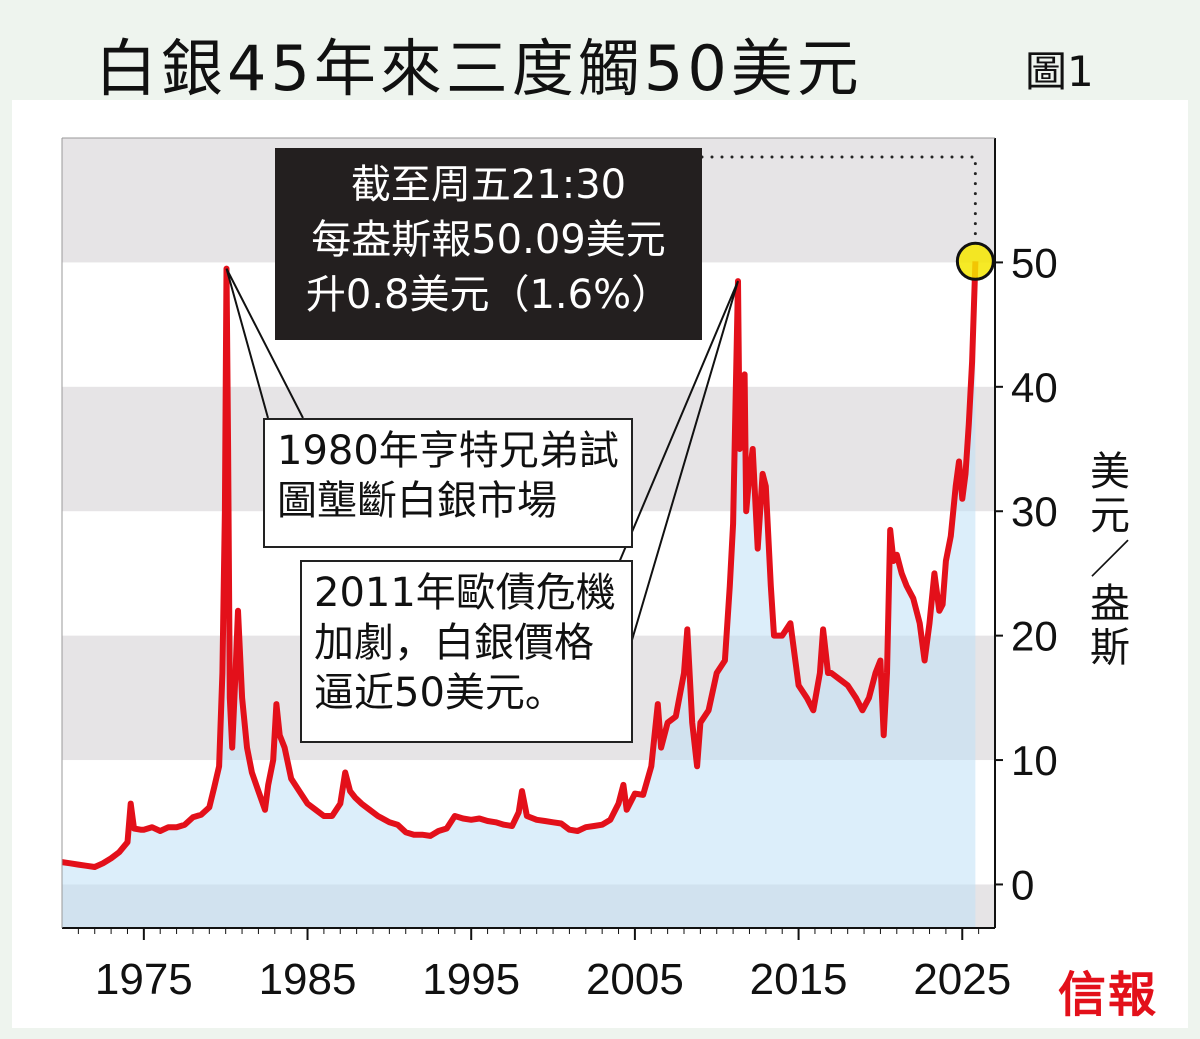 The width and height of the screenshot is (1200, 1039). I want to click on annotation-1980: 1980年亨特兄弟試 圖壟斷白銀市場, so click(448, 483).